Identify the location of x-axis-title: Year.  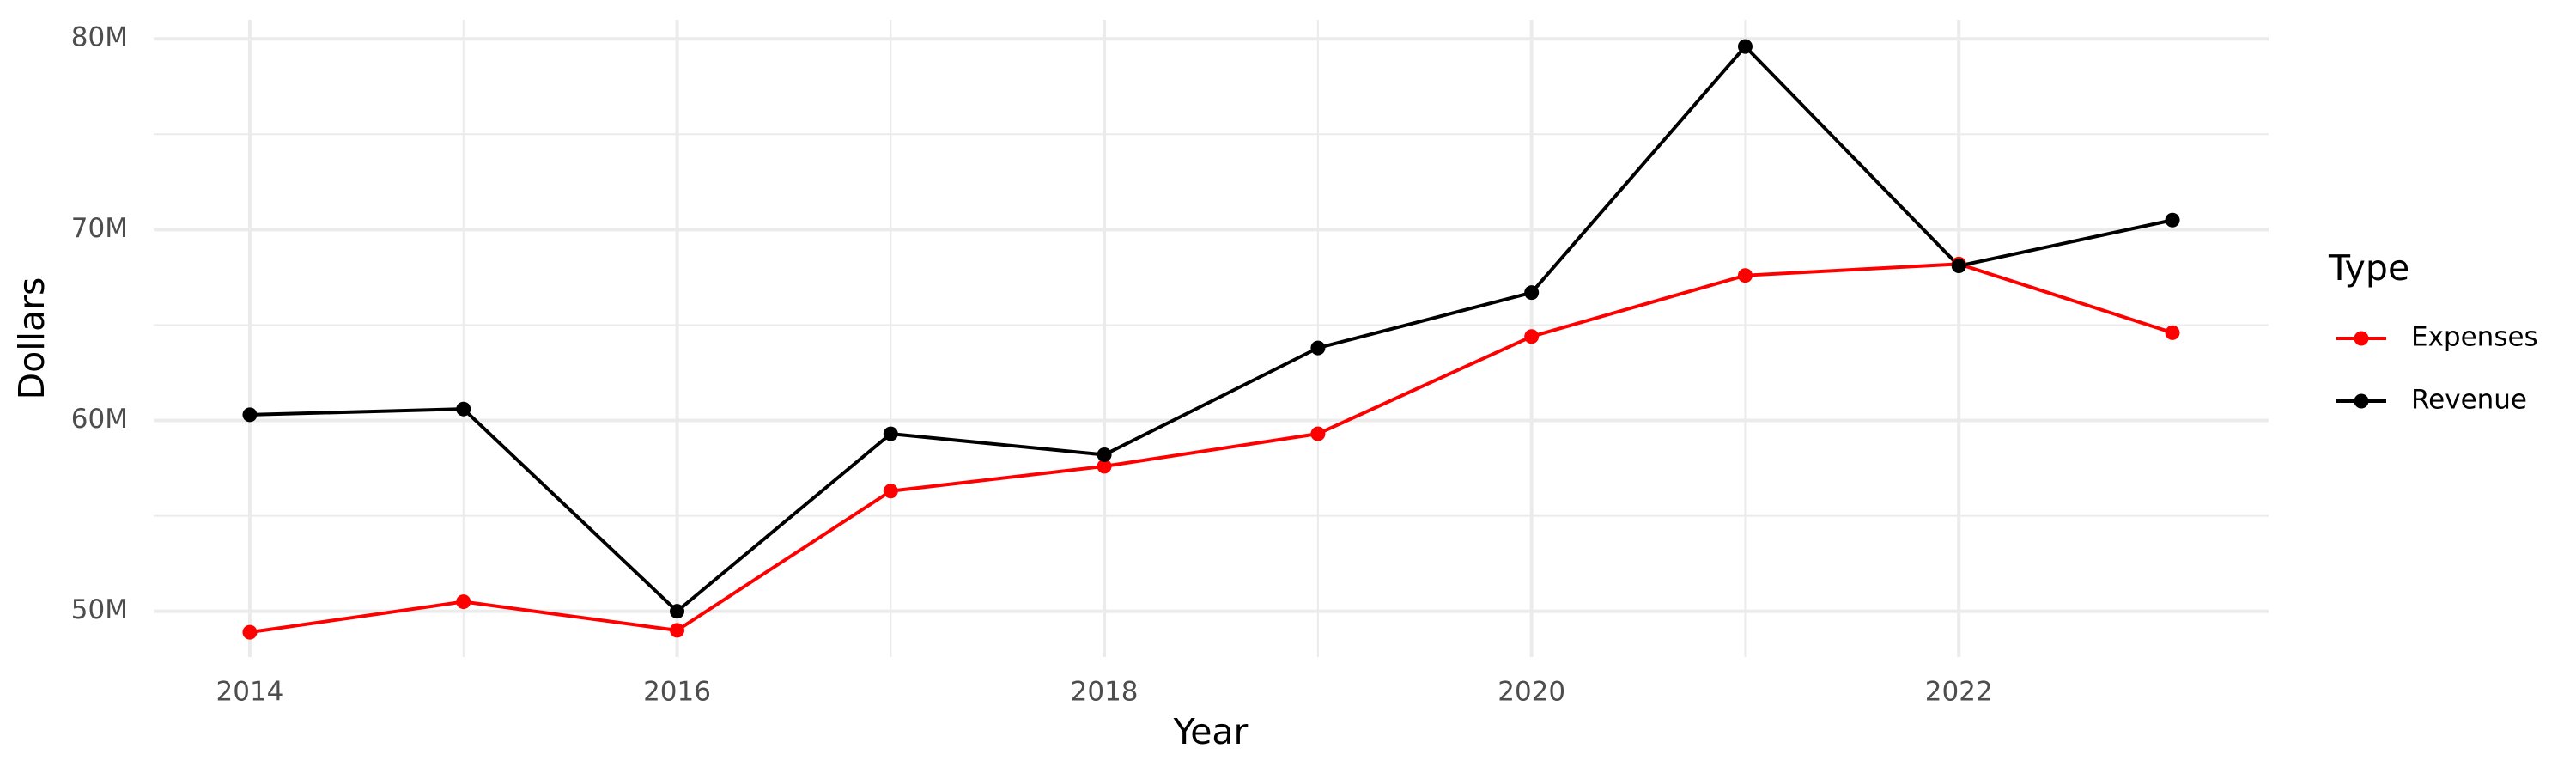
(1211, 731).